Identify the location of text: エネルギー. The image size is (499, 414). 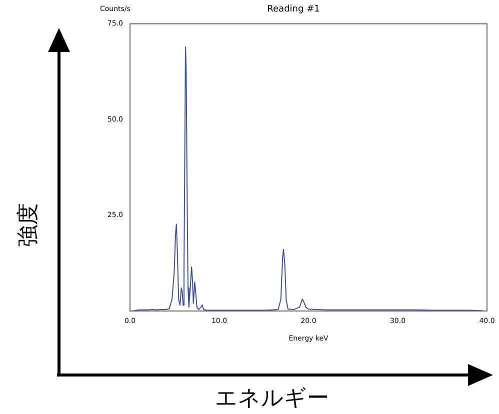
(272, 399).